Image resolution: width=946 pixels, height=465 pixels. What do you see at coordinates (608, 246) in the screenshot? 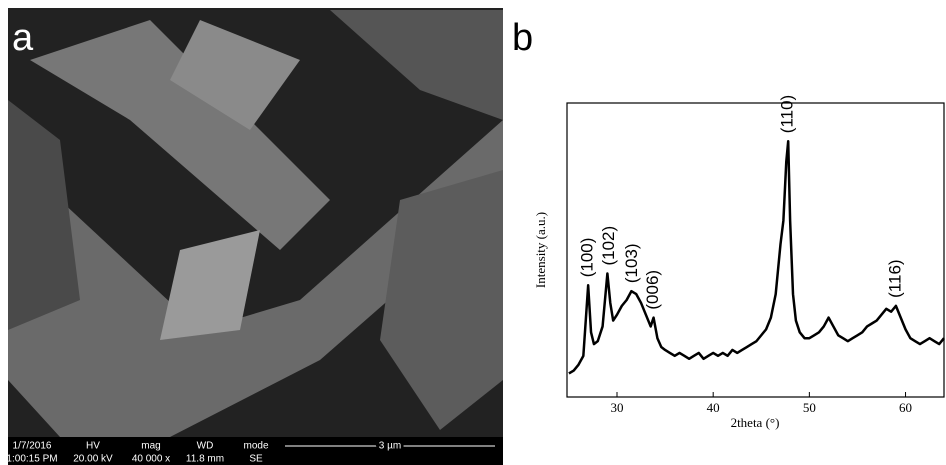
I see `peak-label: (102)` at bounding box center [608, 246].